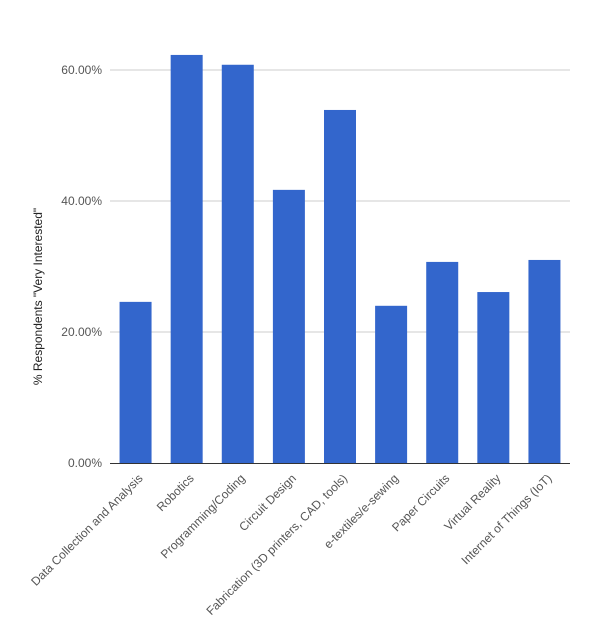 This screenshot has width=600, height=641. I want to click on x-category-label: Robotics, so click(175, 492).